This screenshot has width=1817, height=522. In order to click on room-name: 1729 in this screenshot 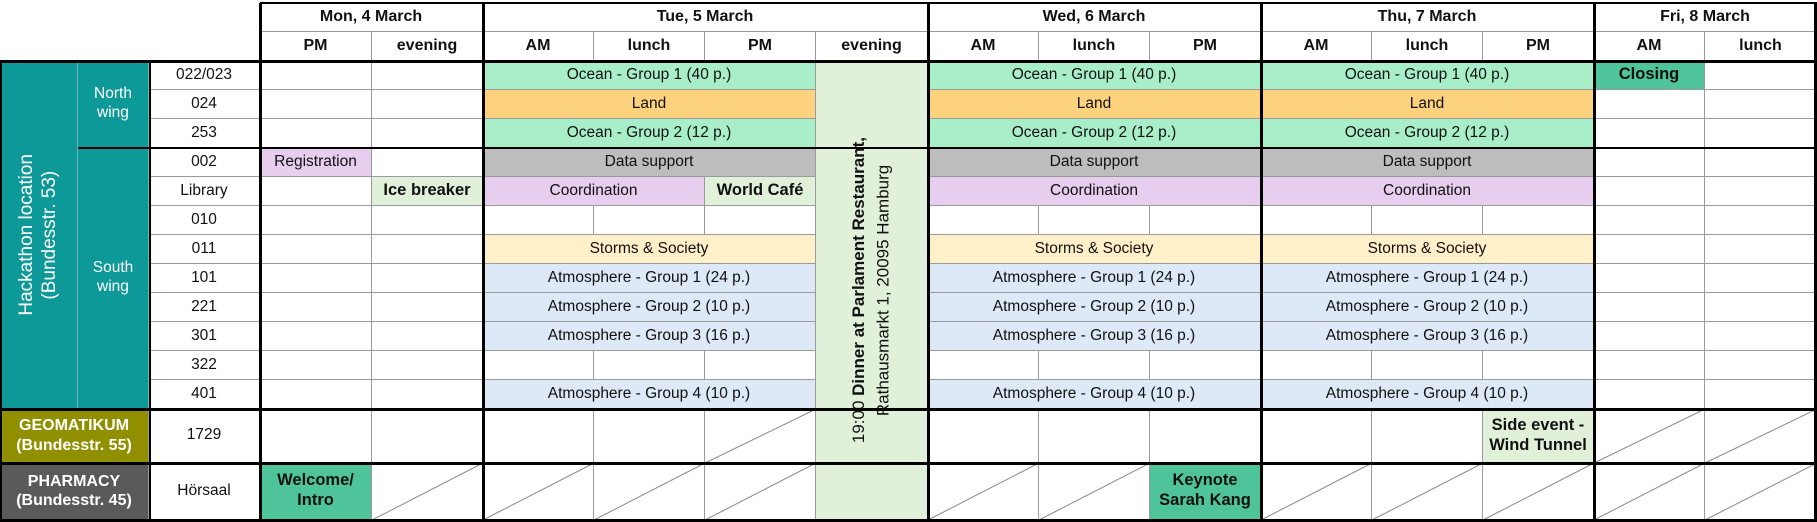, I will do `click(204, 435)`.